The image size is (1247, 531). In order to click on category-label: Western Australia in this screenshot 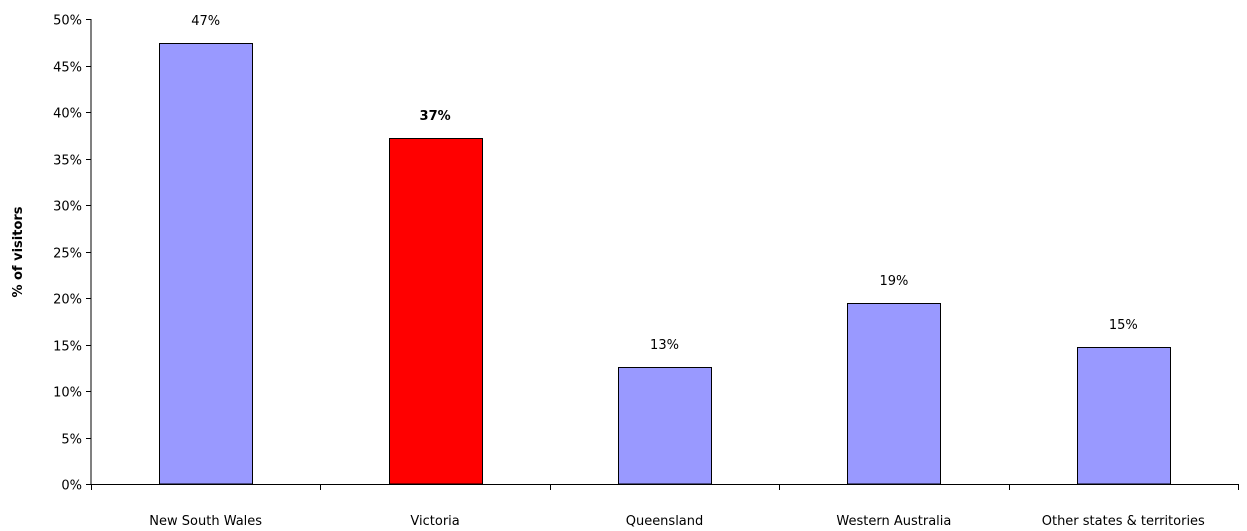, I will do `click(893, 521)`.